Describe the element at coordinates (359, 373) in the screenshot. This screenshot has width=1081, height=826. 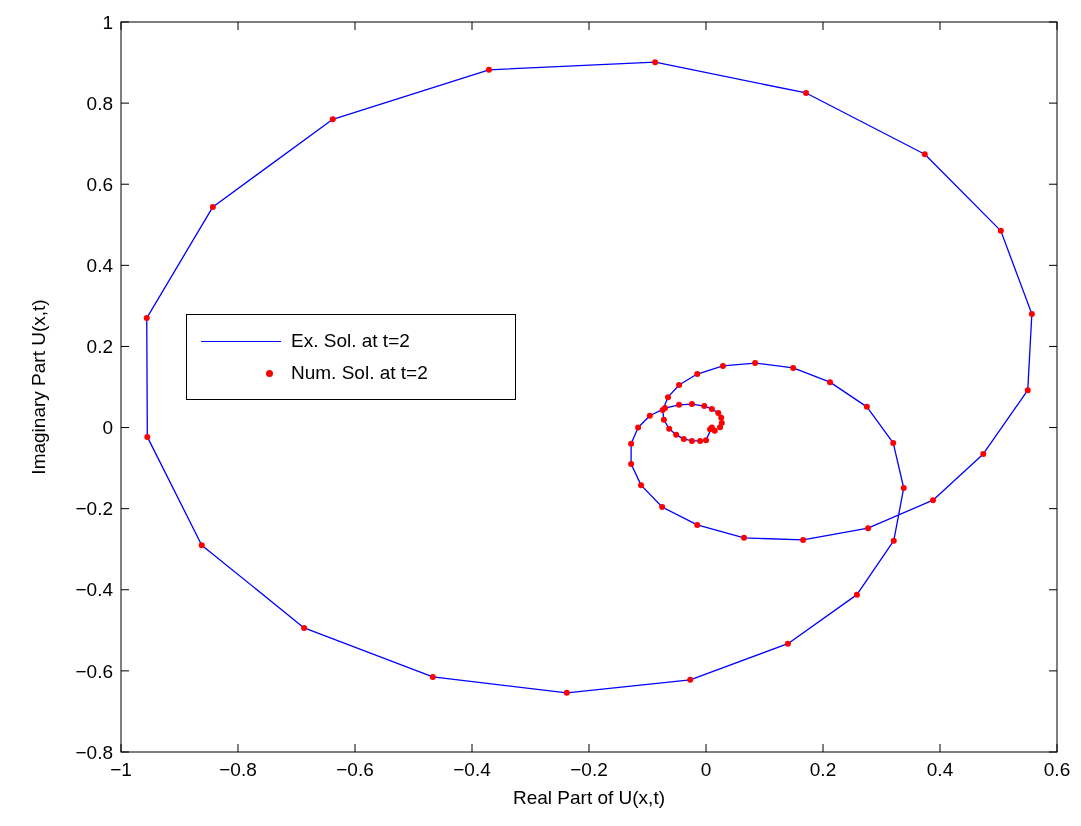
I see `legend-label: Num. Sol. at t=2` at that location.